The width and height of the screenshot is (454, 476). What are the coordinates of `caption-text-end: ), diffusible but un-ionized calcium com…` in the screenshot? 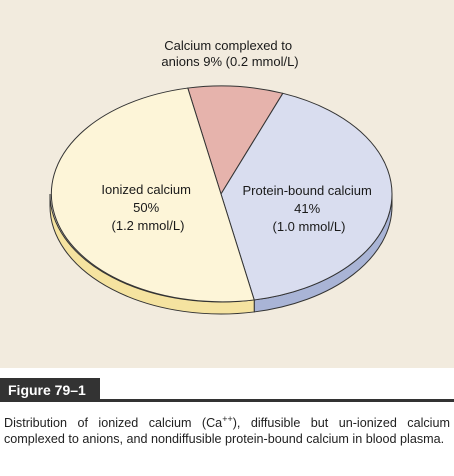 It's located at (227, 431).